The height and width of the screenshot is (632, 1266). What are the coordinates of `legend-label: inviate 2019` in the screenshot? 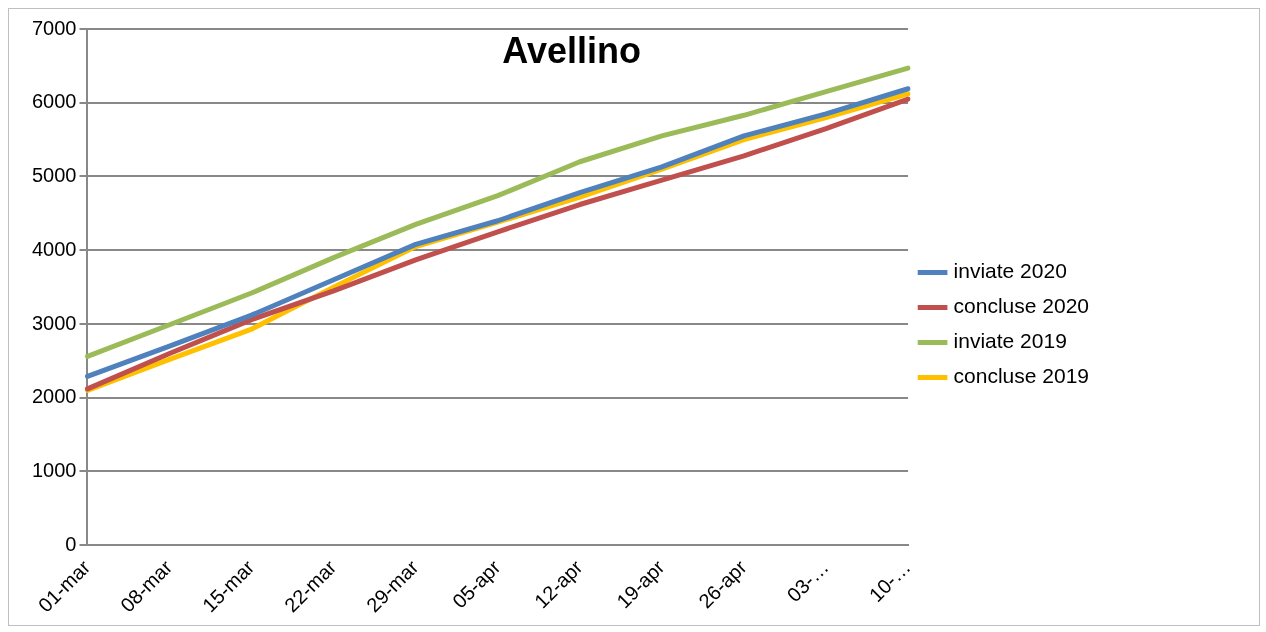 It's located at (1010, 341).